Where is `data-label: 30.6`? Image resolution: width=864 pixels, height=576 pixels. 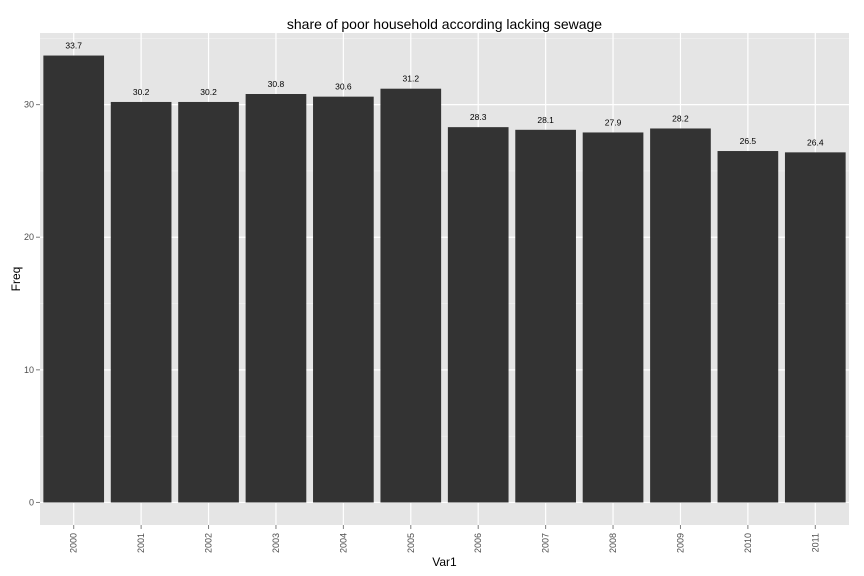 data-label: 30.6 is located at coordinates (343, 87).